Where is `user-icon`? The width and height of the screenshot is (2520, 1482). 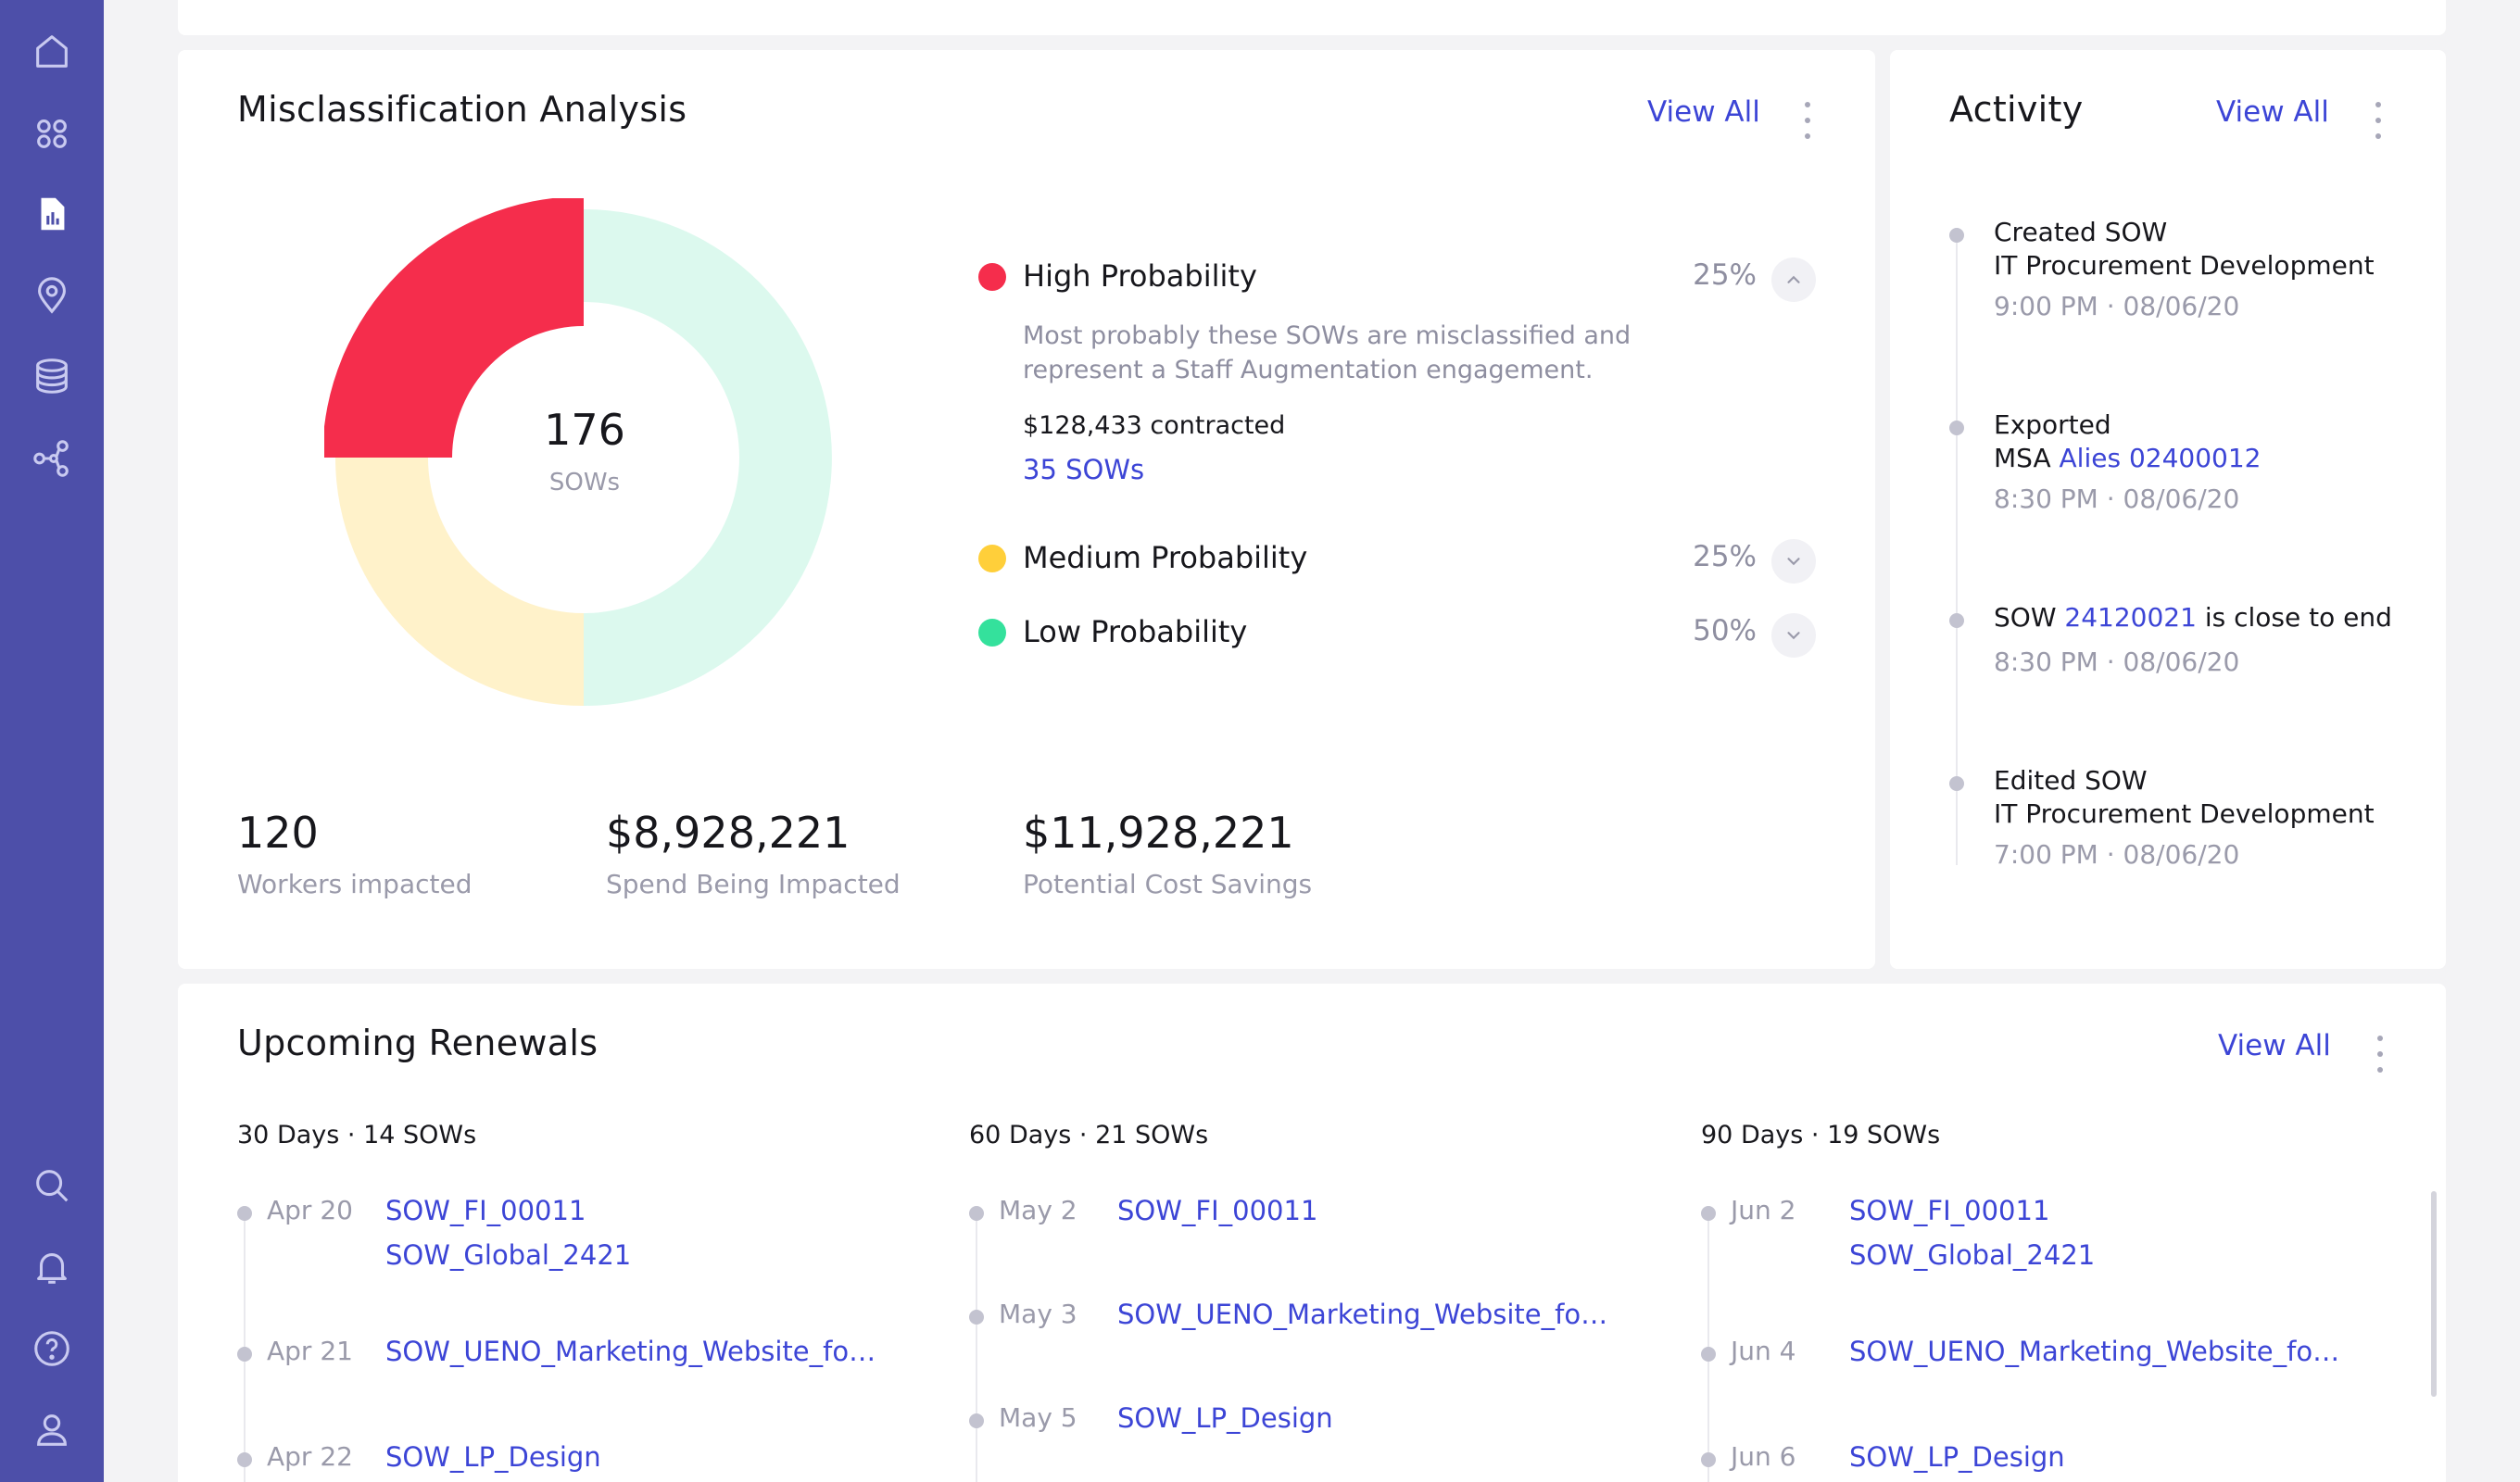
user-icon is located at coordinates (52, 1430).